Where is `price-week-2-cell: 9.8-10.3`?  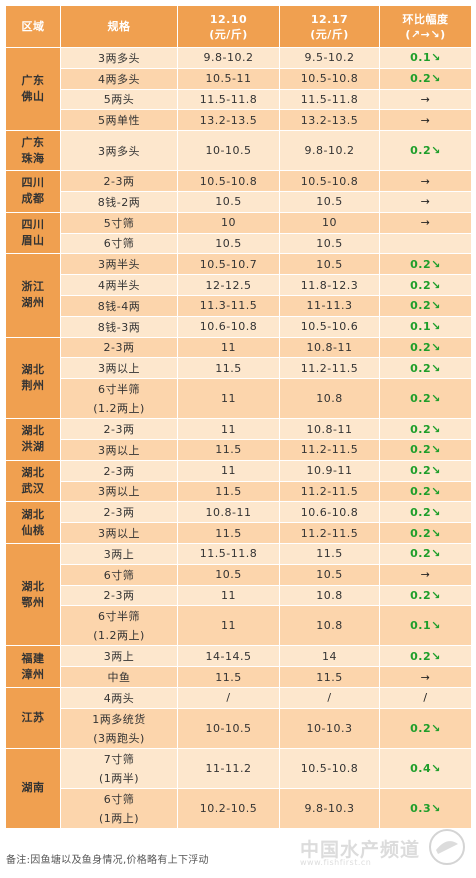
price-week-2-cell: 9.8-10.3 is located at coordinates (329, 808).